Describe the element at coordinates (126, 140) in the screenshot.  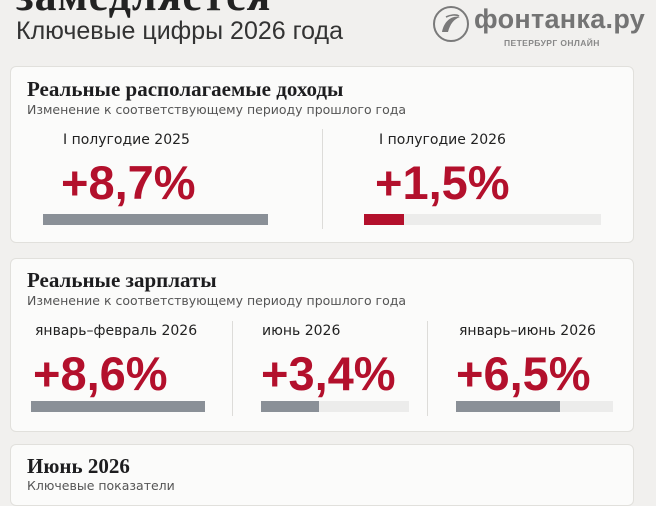
I see `income-period-1: I полугодие 2025` at that location.